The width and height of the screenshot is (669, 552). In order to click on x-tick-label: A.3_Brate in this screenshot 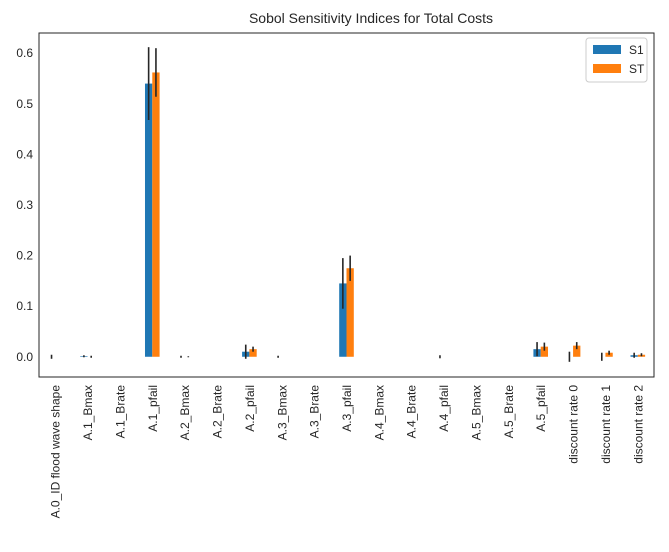, I will do `click(315, 412)`.